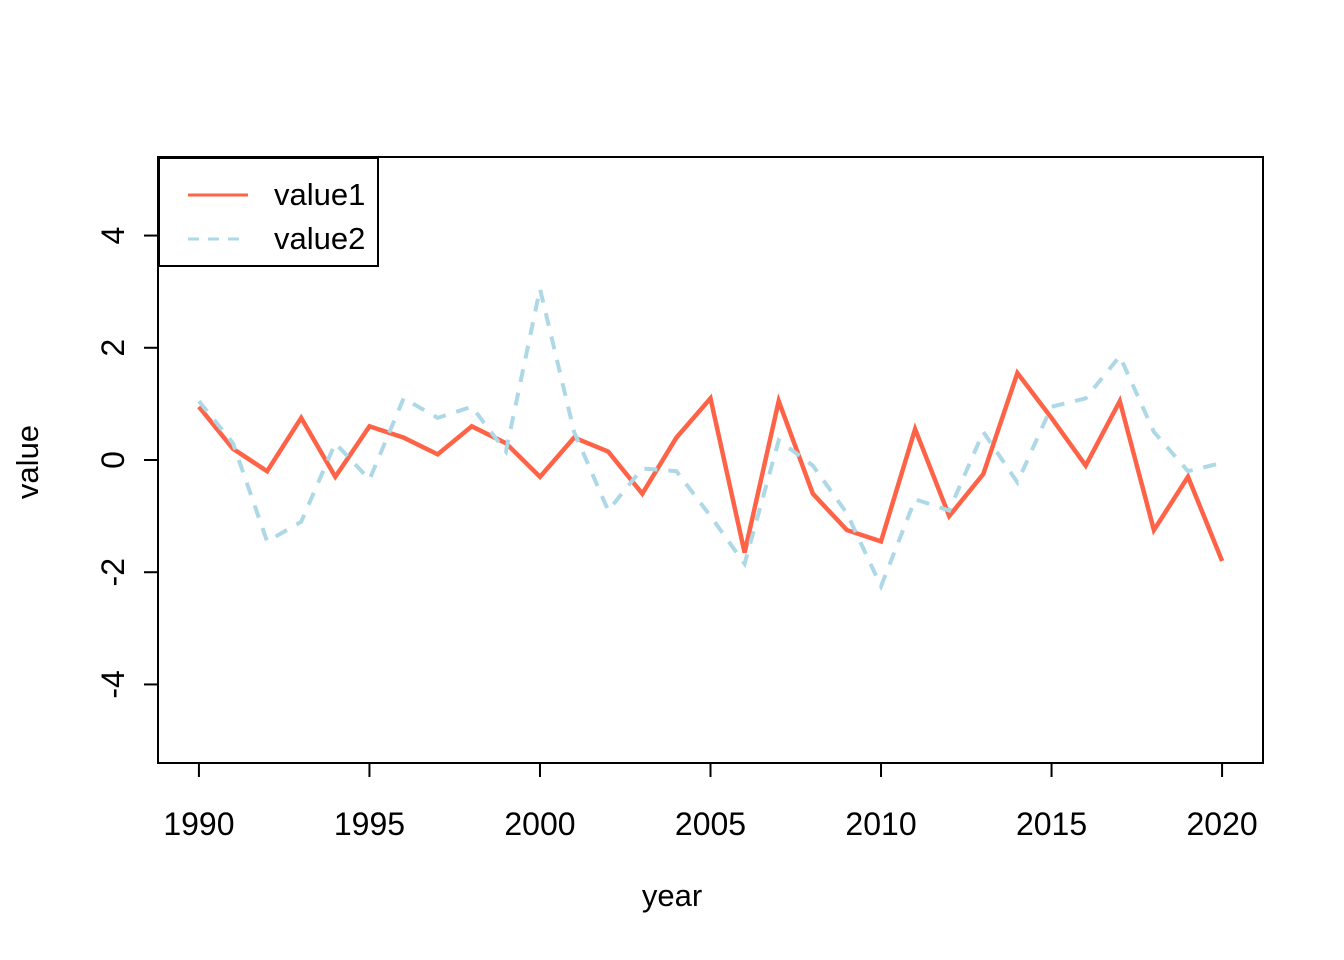 The image size is (1344, 960). I want to click on x-tick-label: 1995, so click(369, 824).